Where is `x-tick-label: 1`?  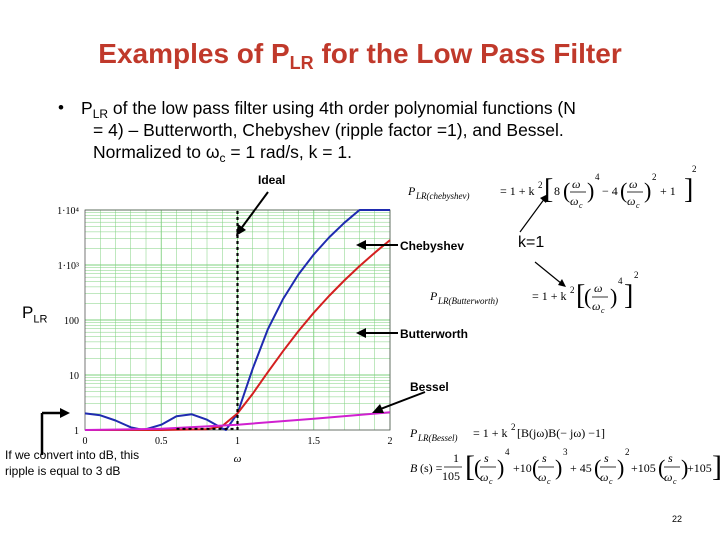
x-tick-label: 1 is located at coordinates (237, 441).